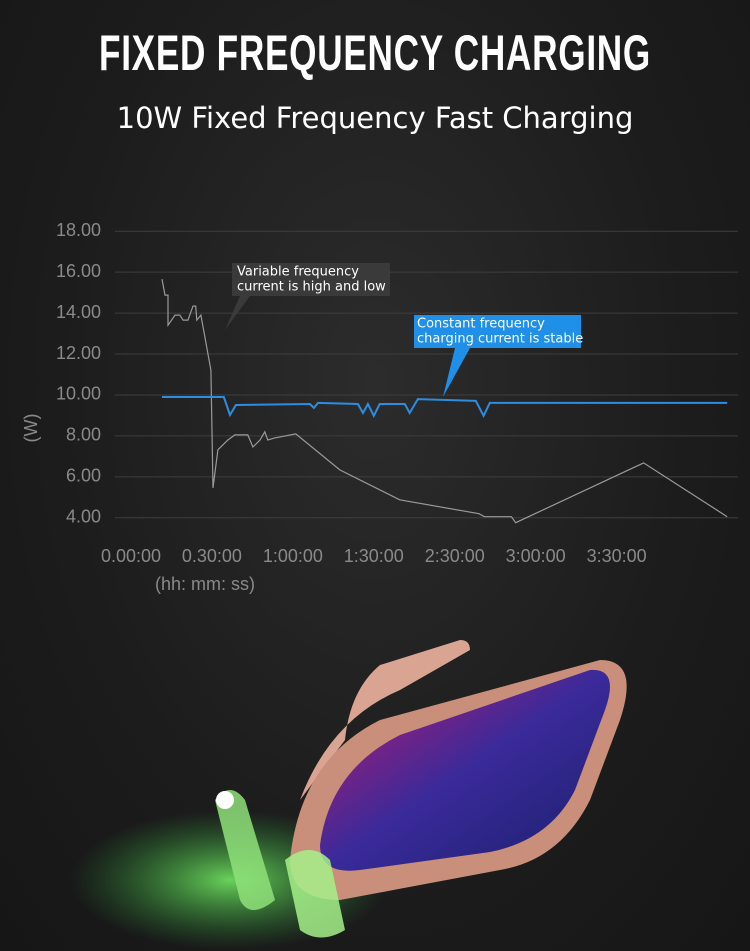  I want to click on y-tick-label: 10.00, so click(78, 394).